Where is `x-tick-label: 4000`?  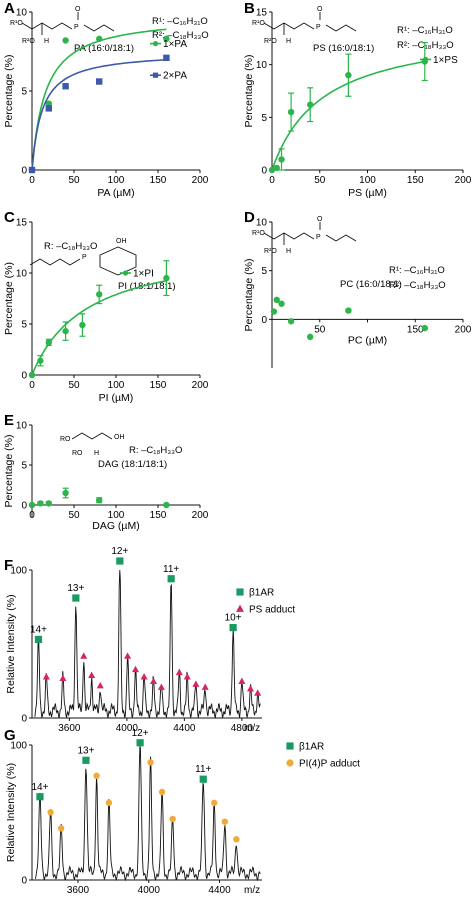
x-tick-label: 4000 is located at coordinates (127, 728).